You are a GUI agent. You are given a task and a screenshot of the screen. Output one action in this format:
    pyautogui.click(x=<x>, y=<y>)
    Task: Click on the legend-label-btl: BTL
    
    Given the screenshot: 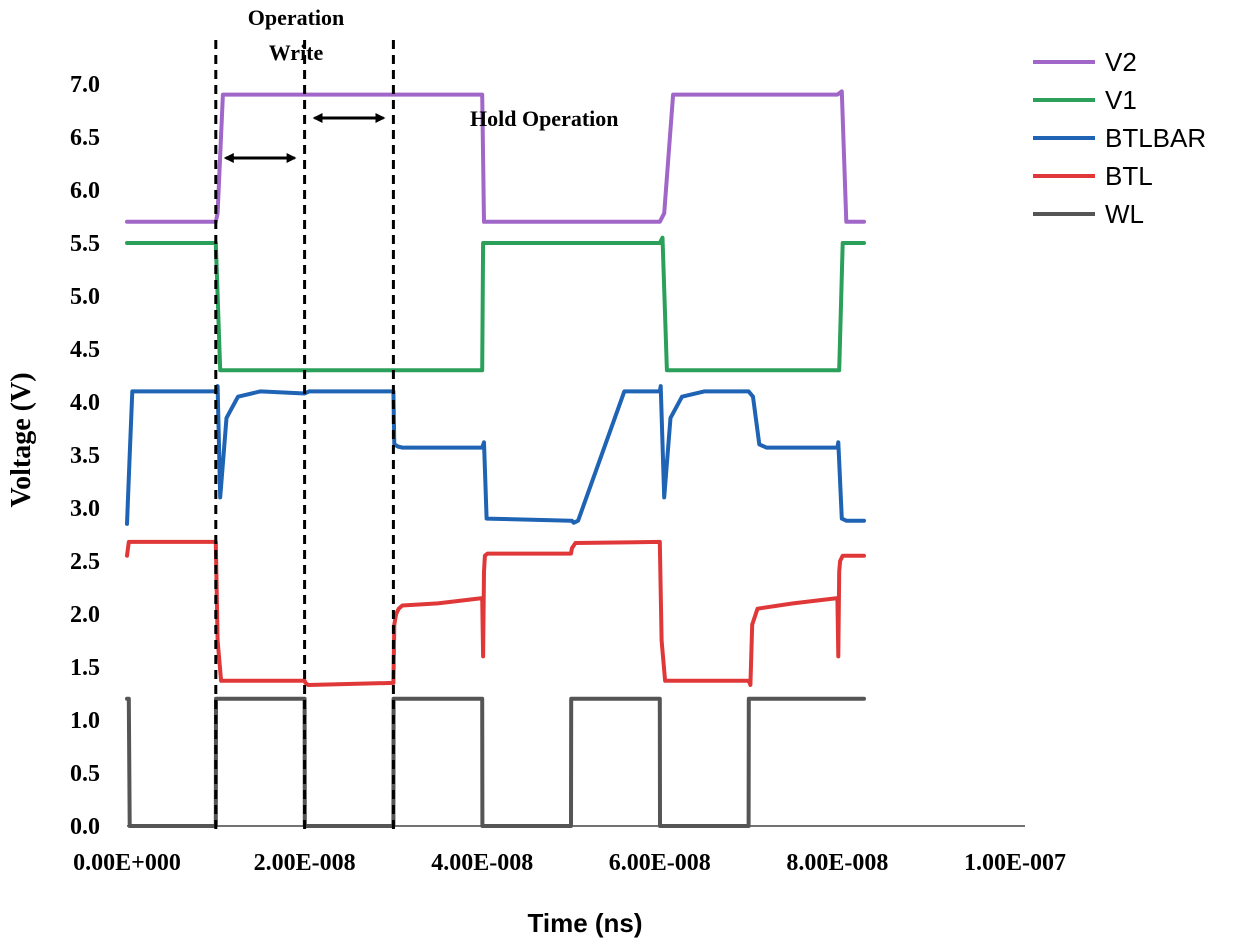 What is the action you would take?
    pyautogui.click(x=1129, y=176)
    